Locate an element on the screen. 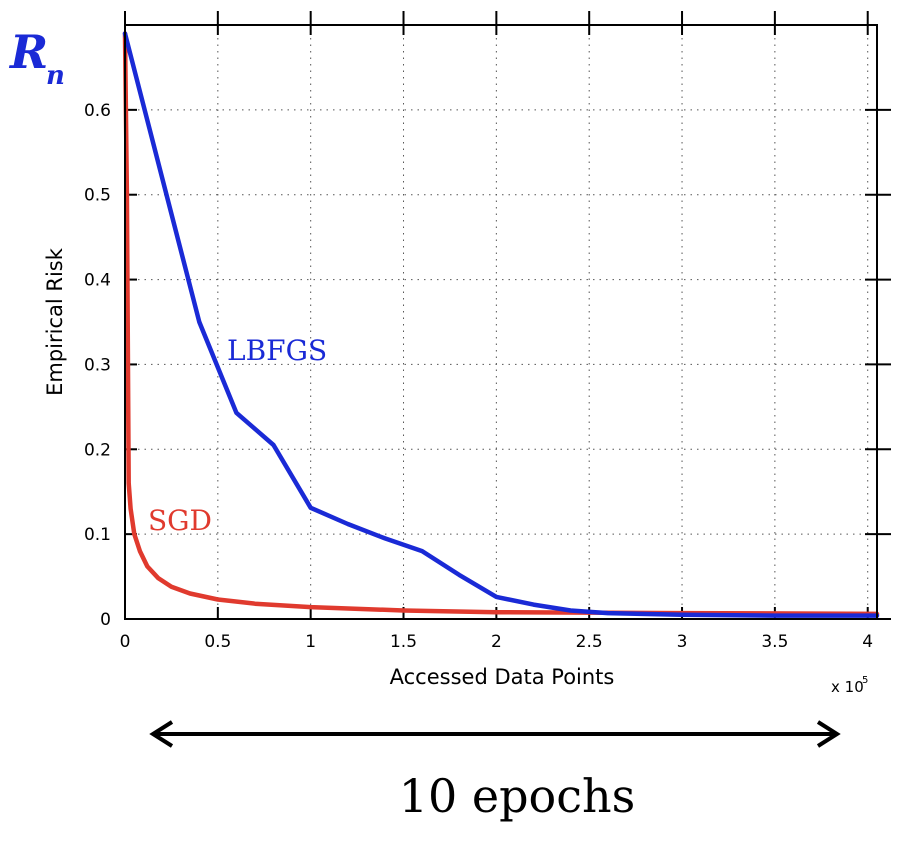 The height and width of the screenshot is (844, 910). x-tick-labels: 0 0.5 1 1.5 2 2.5 3 3.5 4 is located at coordinates (497, 642).